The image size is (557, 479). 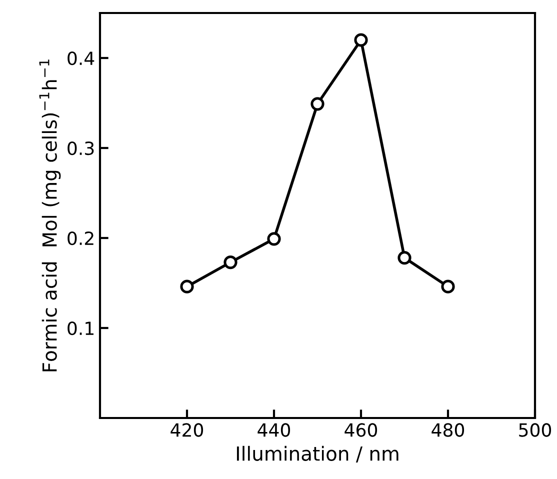 What do you see at coordinates (50, 216) in the screenshot?
I see `y-axis-title: Formic acid Mol (mg cells)$^{−1}$h$^{−1}$` at bounding box center [50, 216].